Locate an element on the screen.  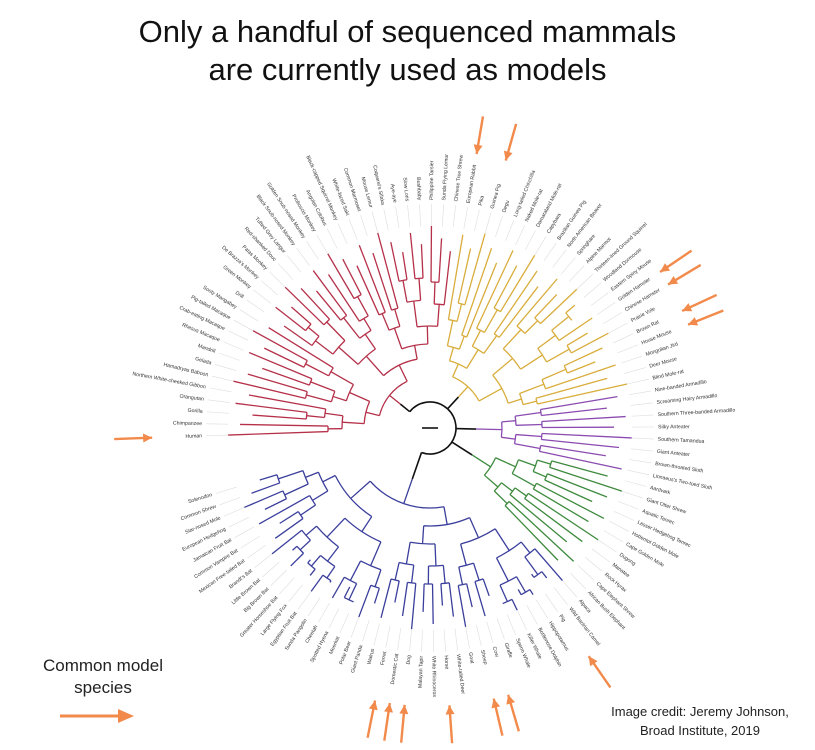
leaf-label: Lesser Hedgehog Tenrec is located at coordinates (664, 535).